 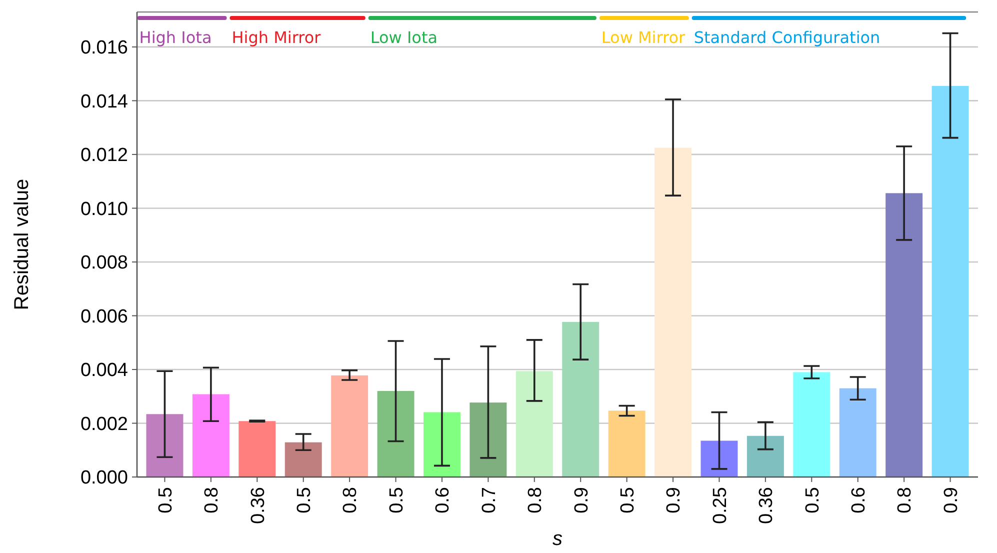 I want to click on y-tick-label: 0.006, so click(x=104, y=317).